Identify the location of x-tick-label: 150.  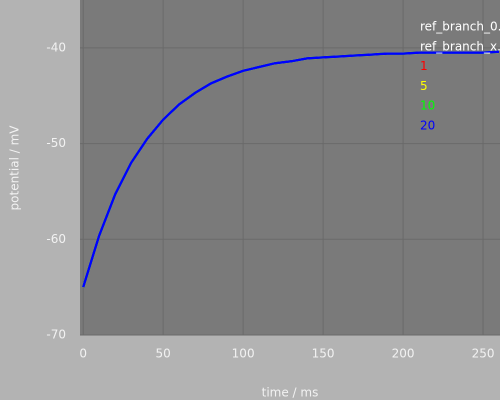
(323, 354).